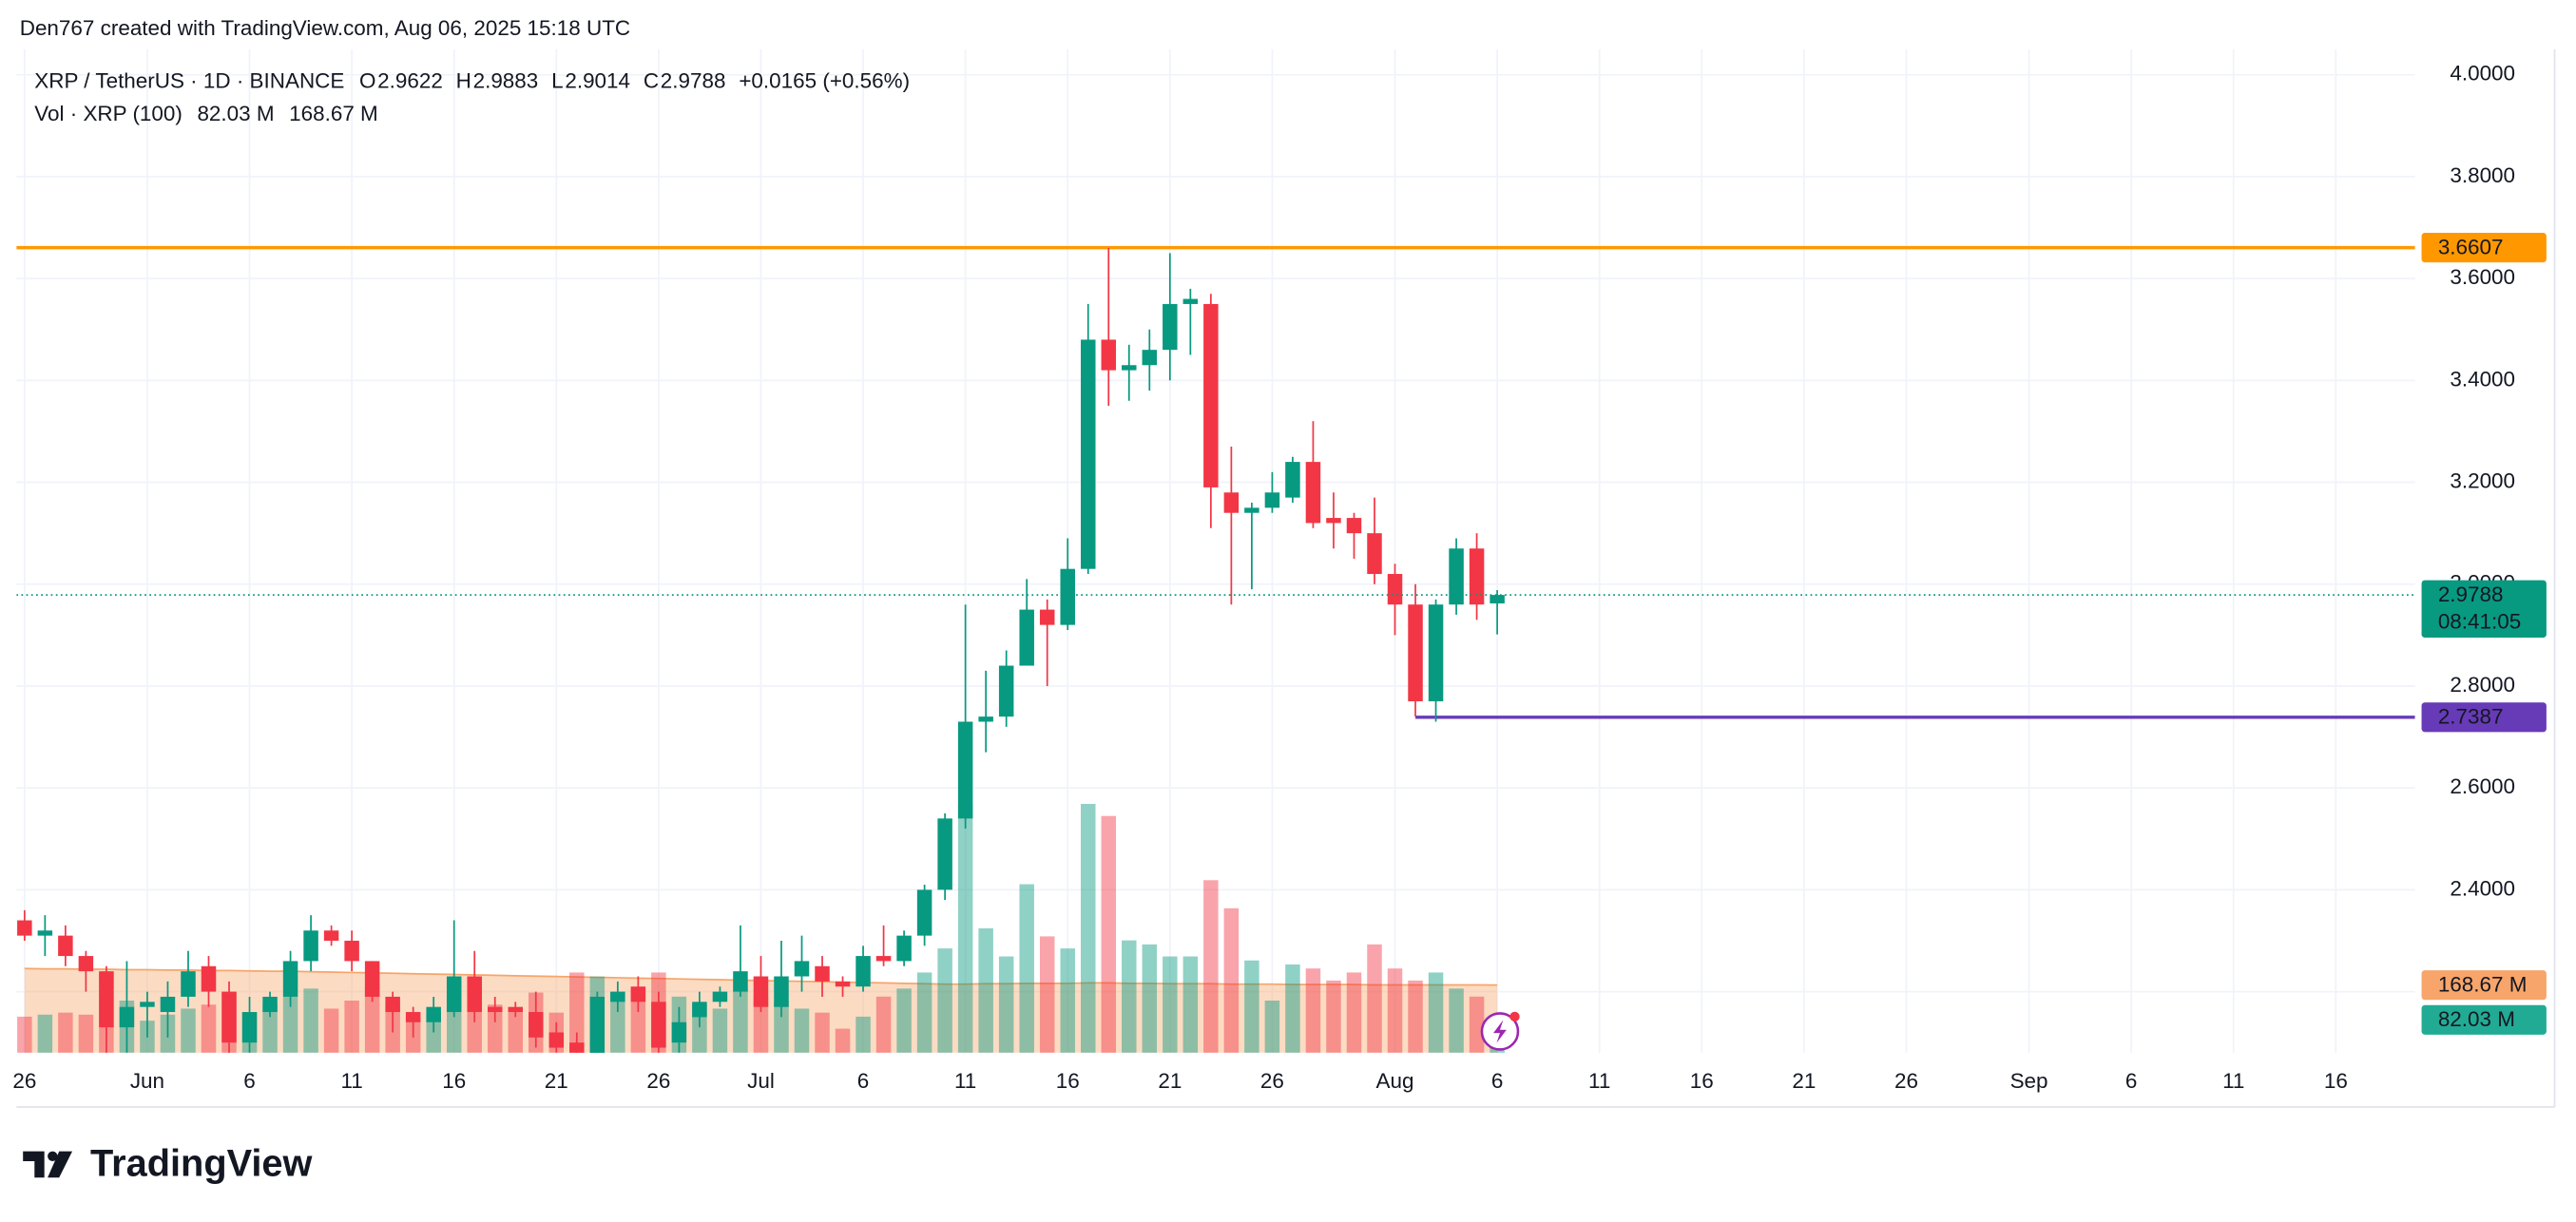  What do you see at coordinates (597, 80) in the screenshot?
I see `ohlc-value: 2.9014` at bounding box center [597, 80].